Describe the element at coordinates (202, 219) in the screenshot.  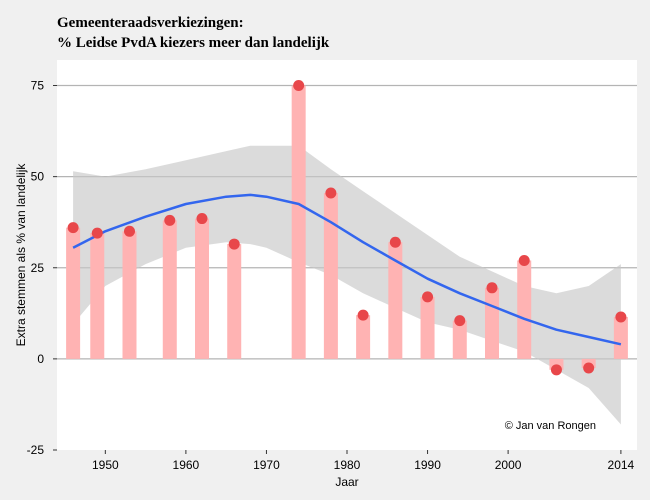
I see `point-1962` at that location.